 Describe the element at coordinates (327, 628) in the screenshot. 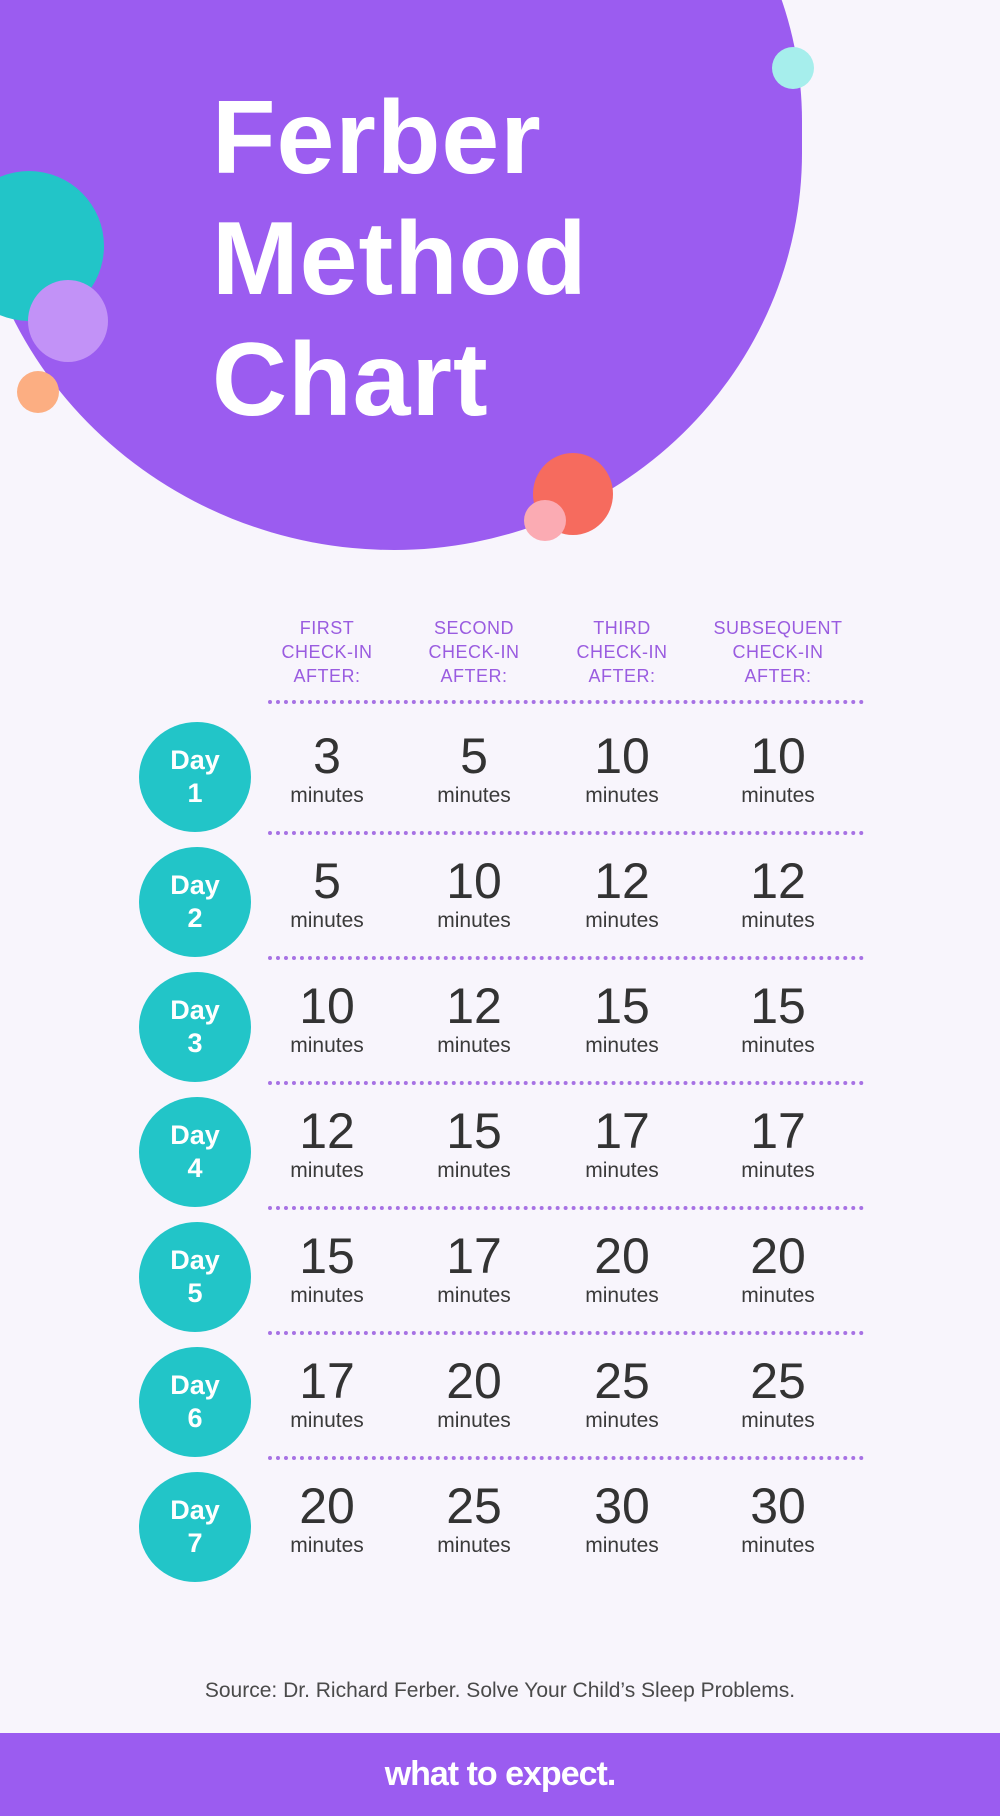

I see `column-header-line: FIRST` at that location.